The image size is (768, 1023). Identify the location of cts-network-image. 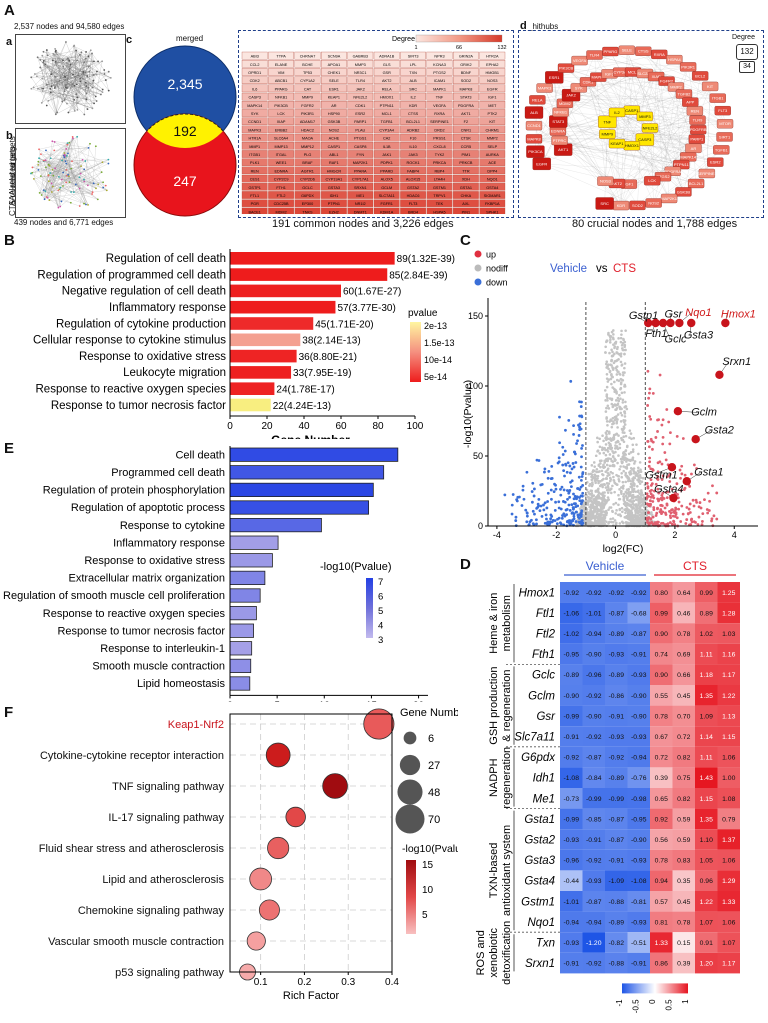
(70, 173).